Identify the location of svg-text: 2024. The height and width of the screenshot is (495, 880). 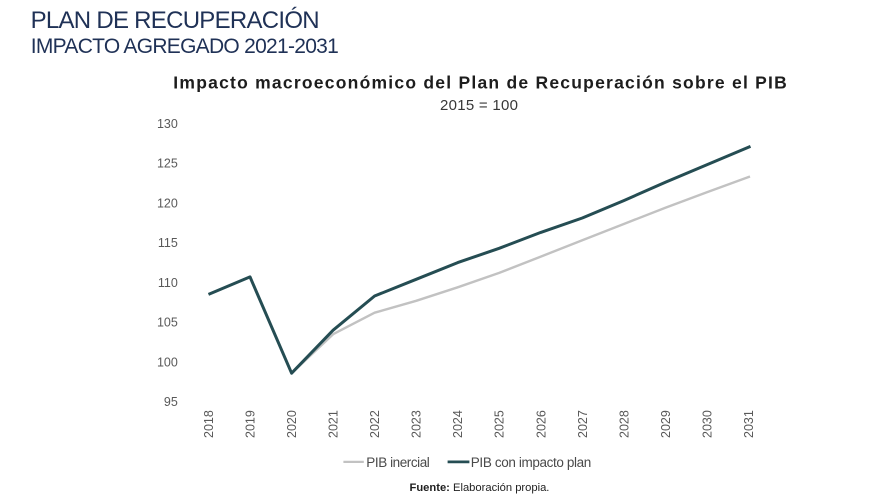
(458, 424).